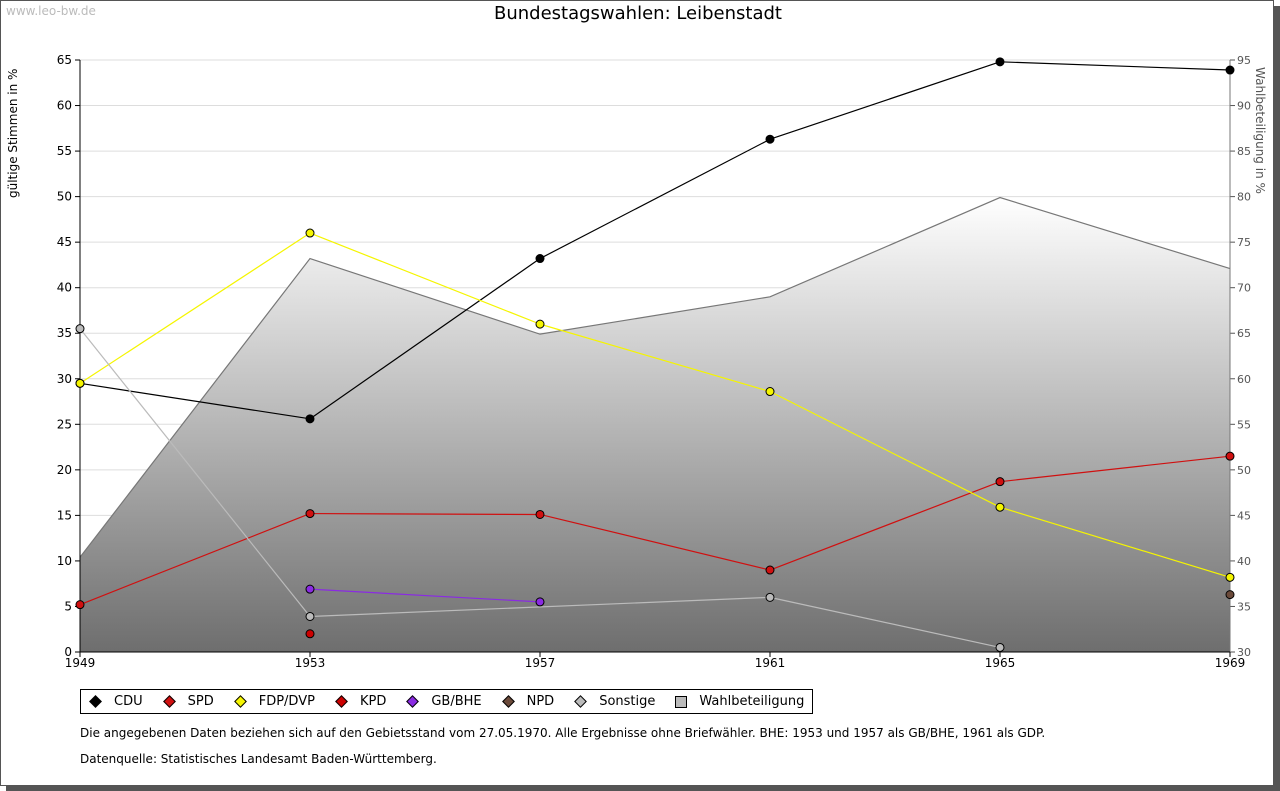 Image resolution: width=1280 pixels, height=791 pixels. What do you see at coordinates (1230, 663) in the screenshot?
I see `x-tick-label: 1969` at bounding box center [1230, 663].